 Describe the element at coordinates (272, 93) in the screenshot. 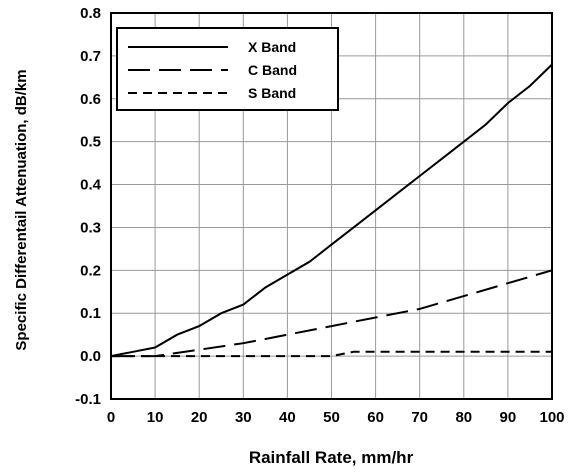

I see `legend-label-s-band: S Band` at that location.